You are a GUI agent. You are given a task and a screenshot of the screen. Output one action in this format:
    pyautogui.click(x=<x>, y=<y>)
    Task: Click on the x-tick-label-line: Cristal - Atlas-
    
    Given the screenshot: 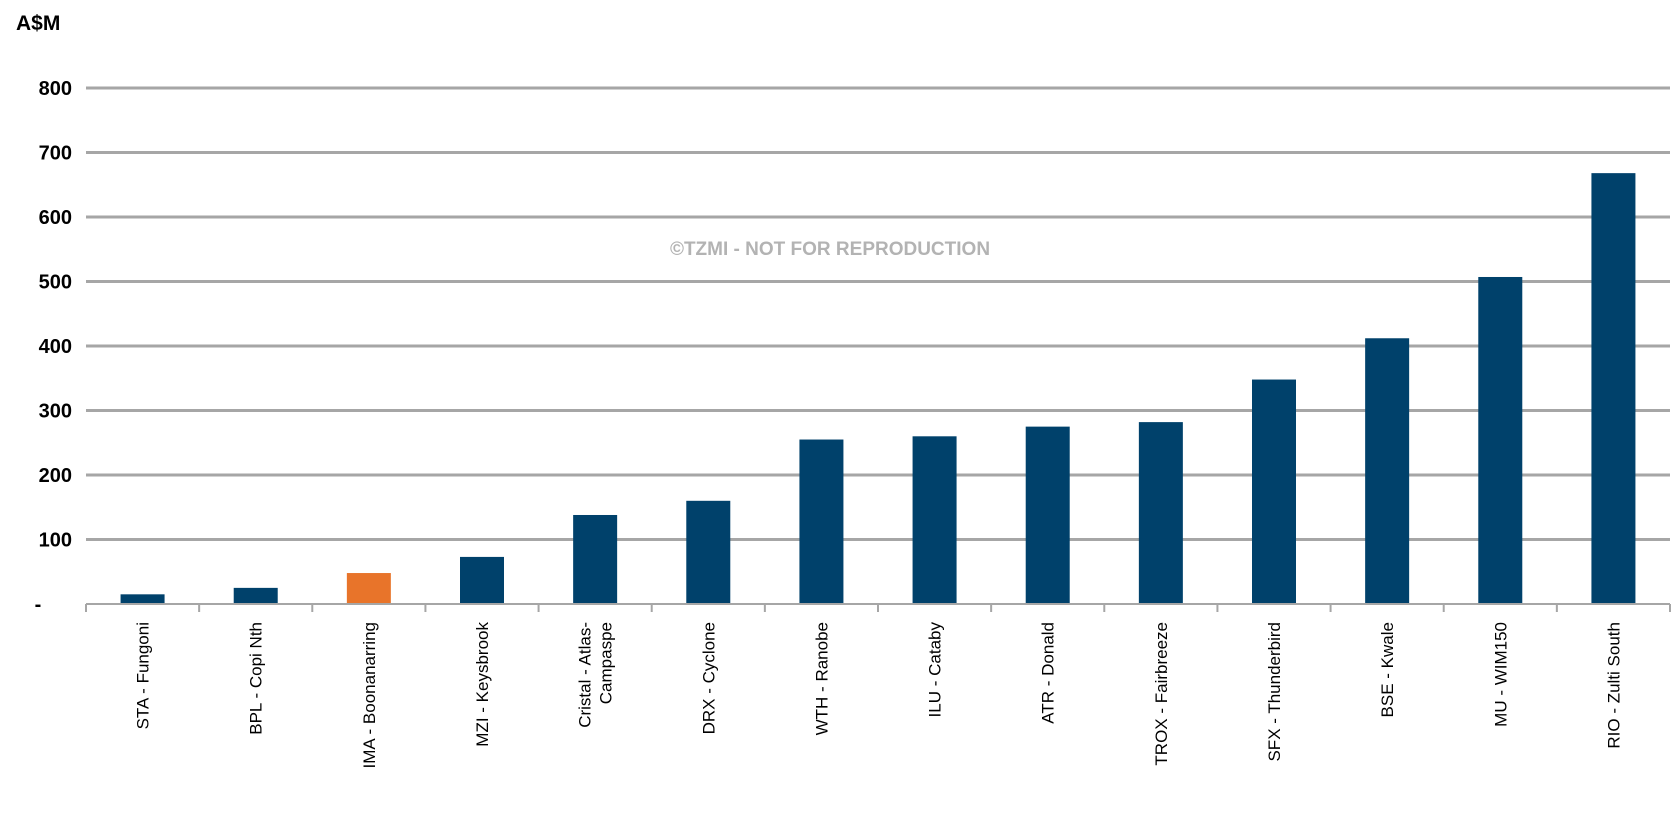 What is the action you would take?
    pyautogui.click(x=585, y=675)
    